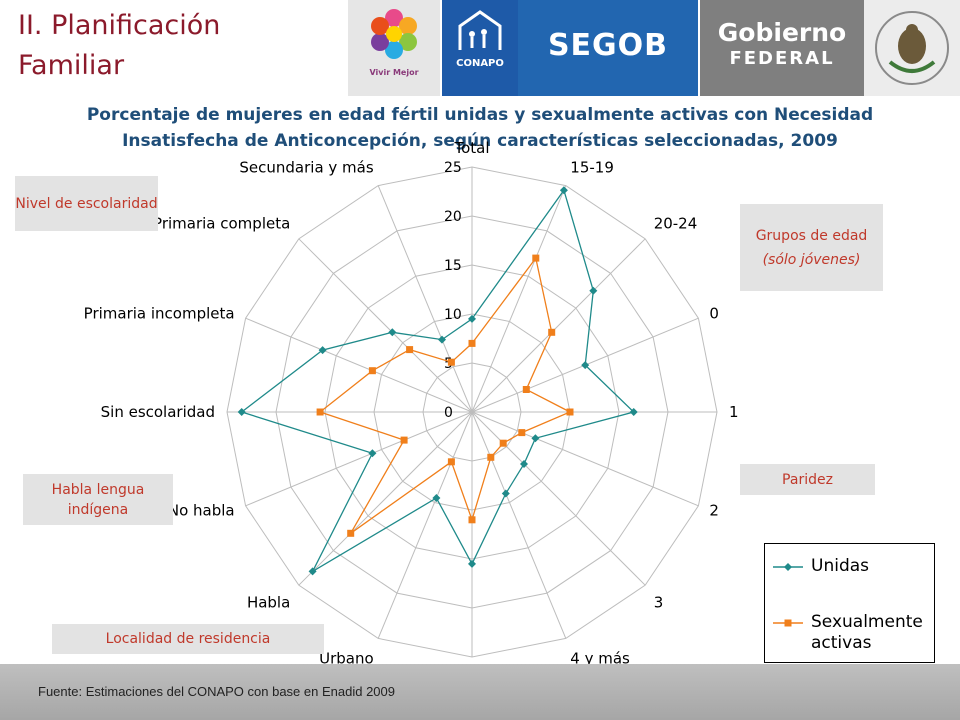  I want to click on segob-logo: SEGOB, so click(608, 48).